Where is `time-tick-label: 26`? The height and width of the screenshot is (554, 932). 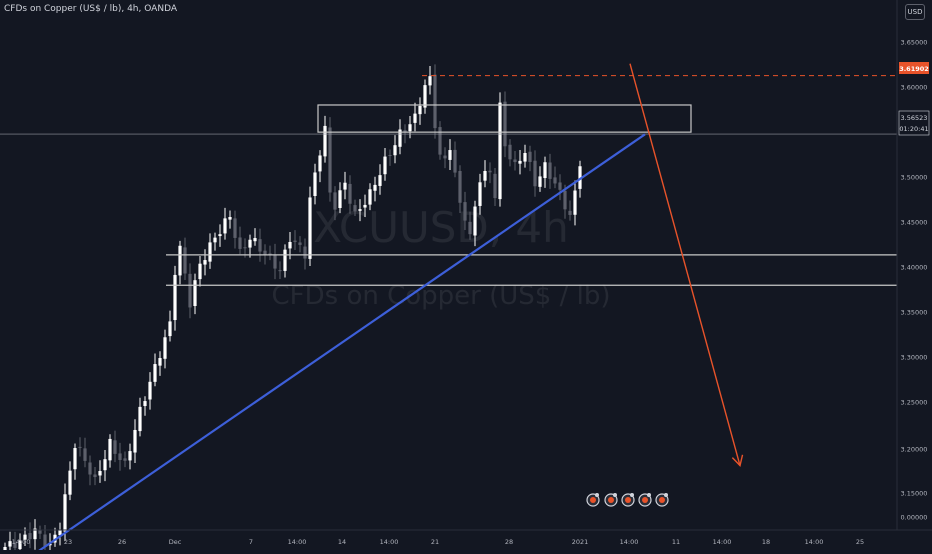 time-tick-label: 26 is located at coordinates (122, 542).